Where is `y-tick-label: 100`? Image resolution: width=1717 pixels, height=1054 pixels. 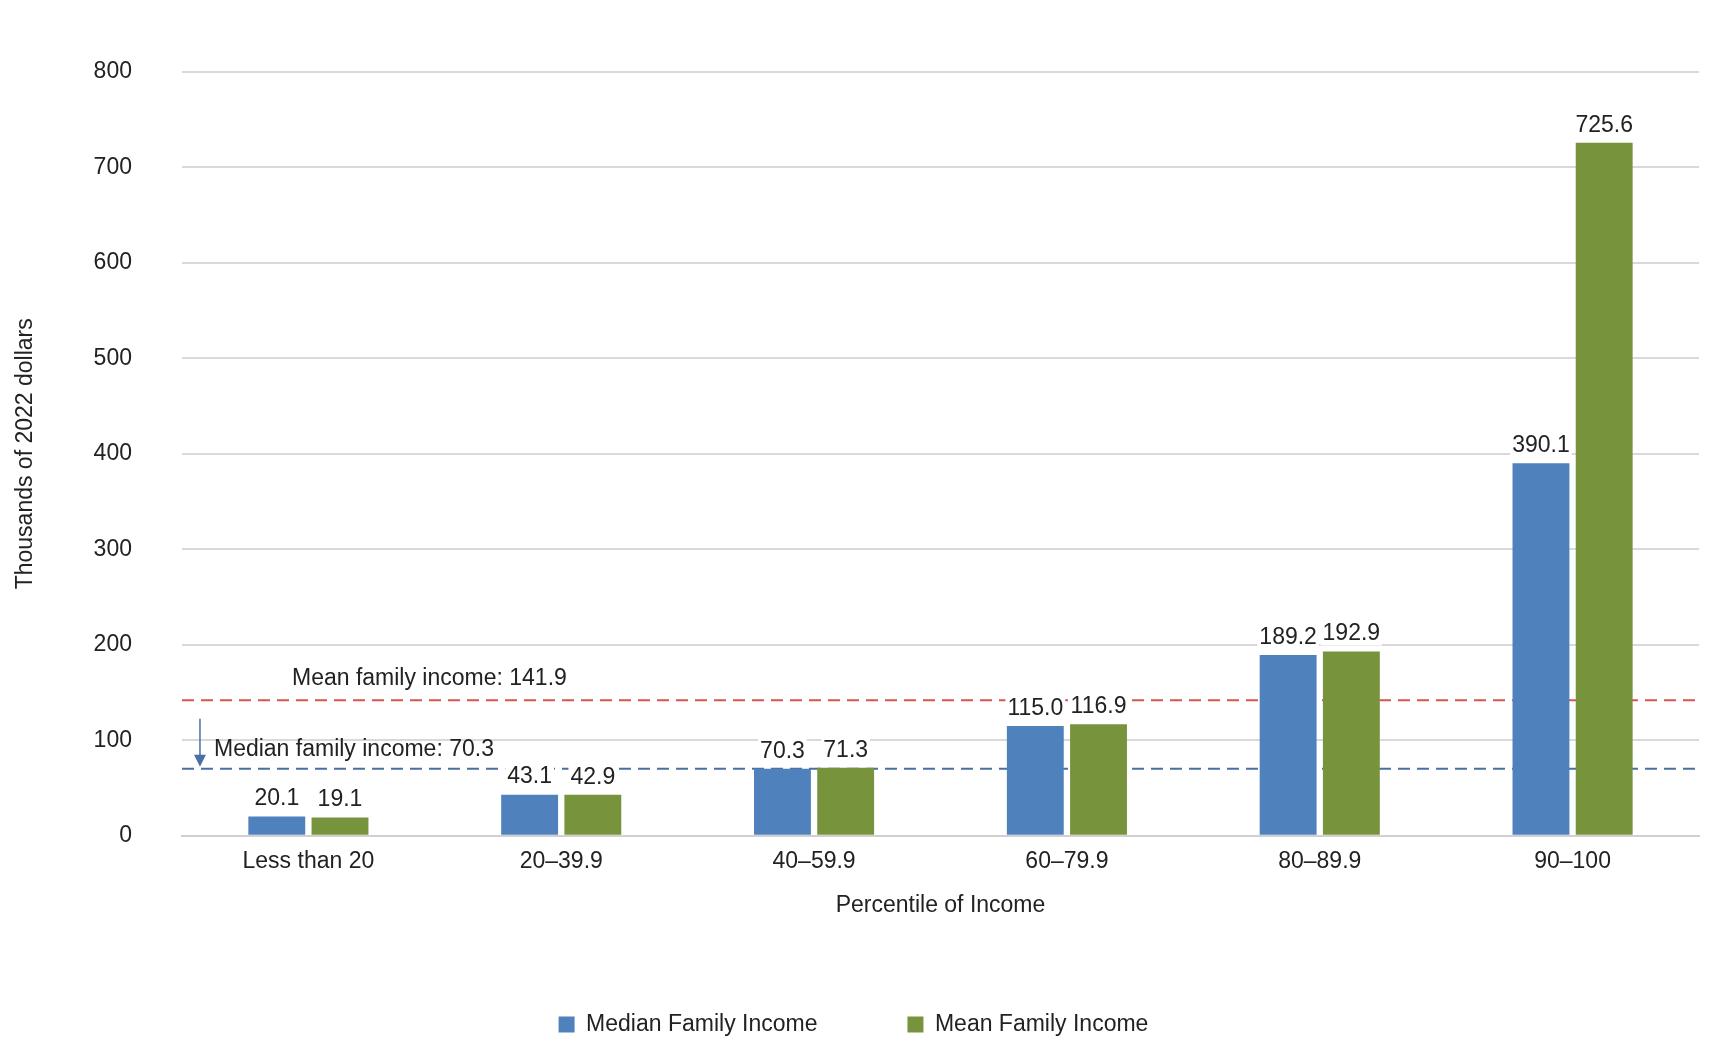 y-tick-label: 100 is located at coordinates (112, 738).